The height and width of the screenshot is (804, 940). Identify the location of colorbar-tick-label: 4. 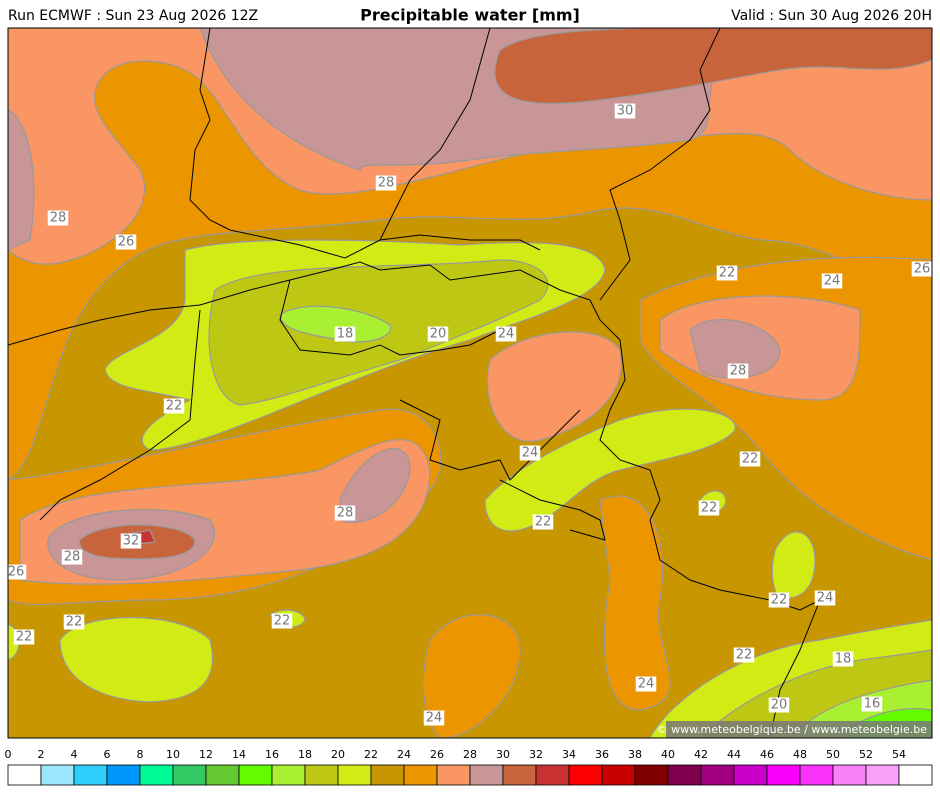
(74, 754).